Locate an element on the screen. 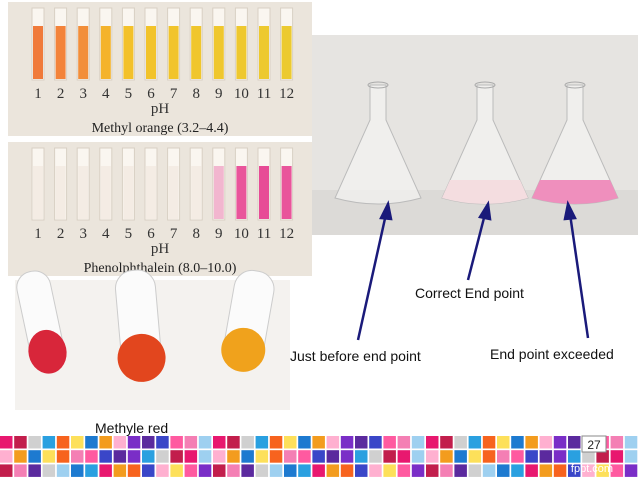  ph-number: 4 is located at coordinates (106, 234).